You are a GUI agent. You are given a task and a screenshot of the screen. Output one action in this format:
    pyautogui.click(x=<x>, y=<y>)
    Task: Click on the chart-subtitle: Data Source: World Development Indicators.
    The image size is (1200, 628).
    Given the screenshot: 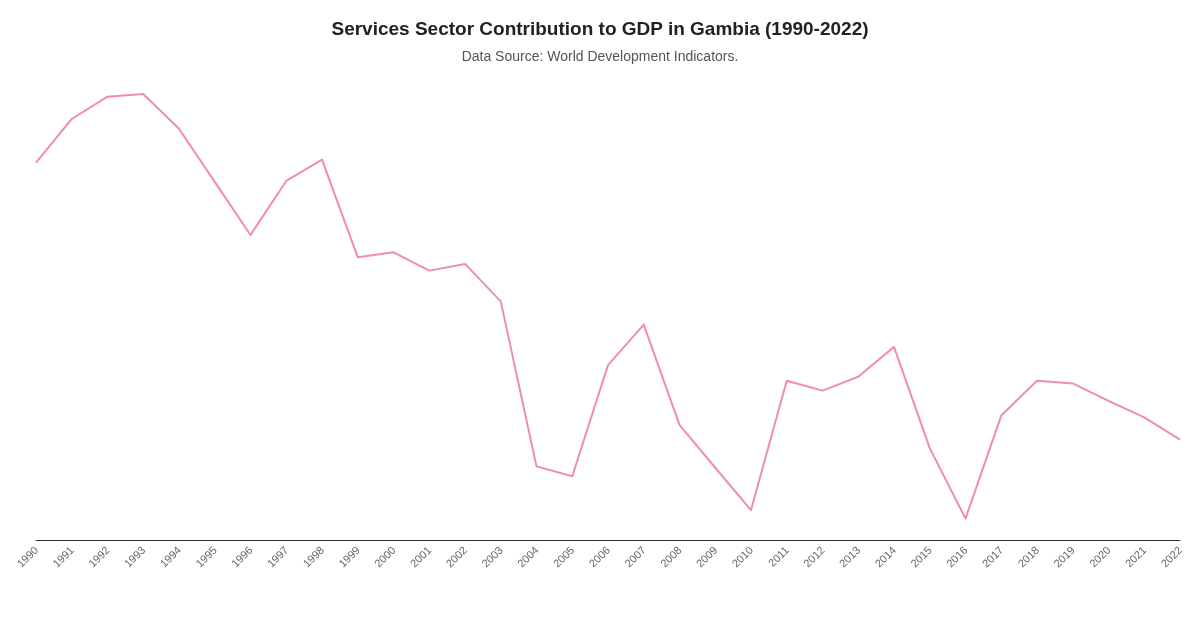 What is the action you would take?
    pyautogui.click(x=600, y=56)
    